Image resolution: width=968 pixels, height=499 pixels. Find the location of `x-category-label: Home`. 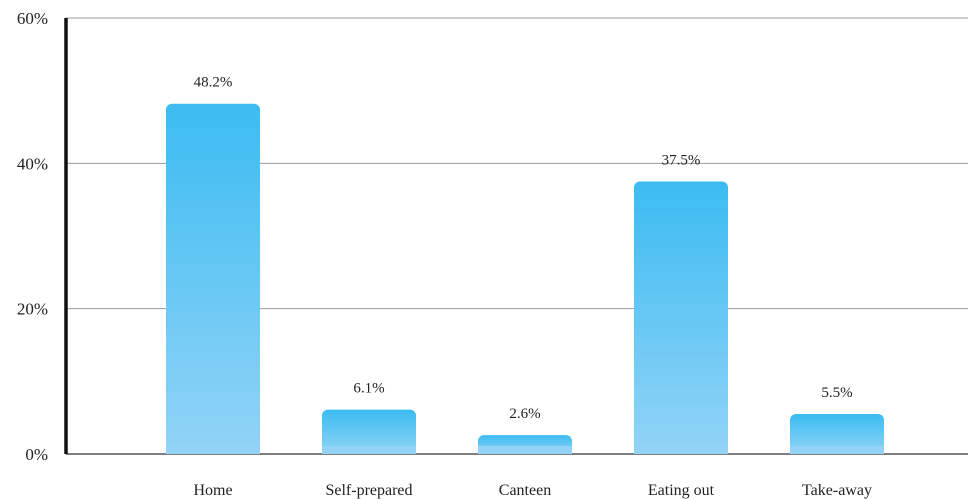

x-category-label: Home is located at coordinates (212, 490).